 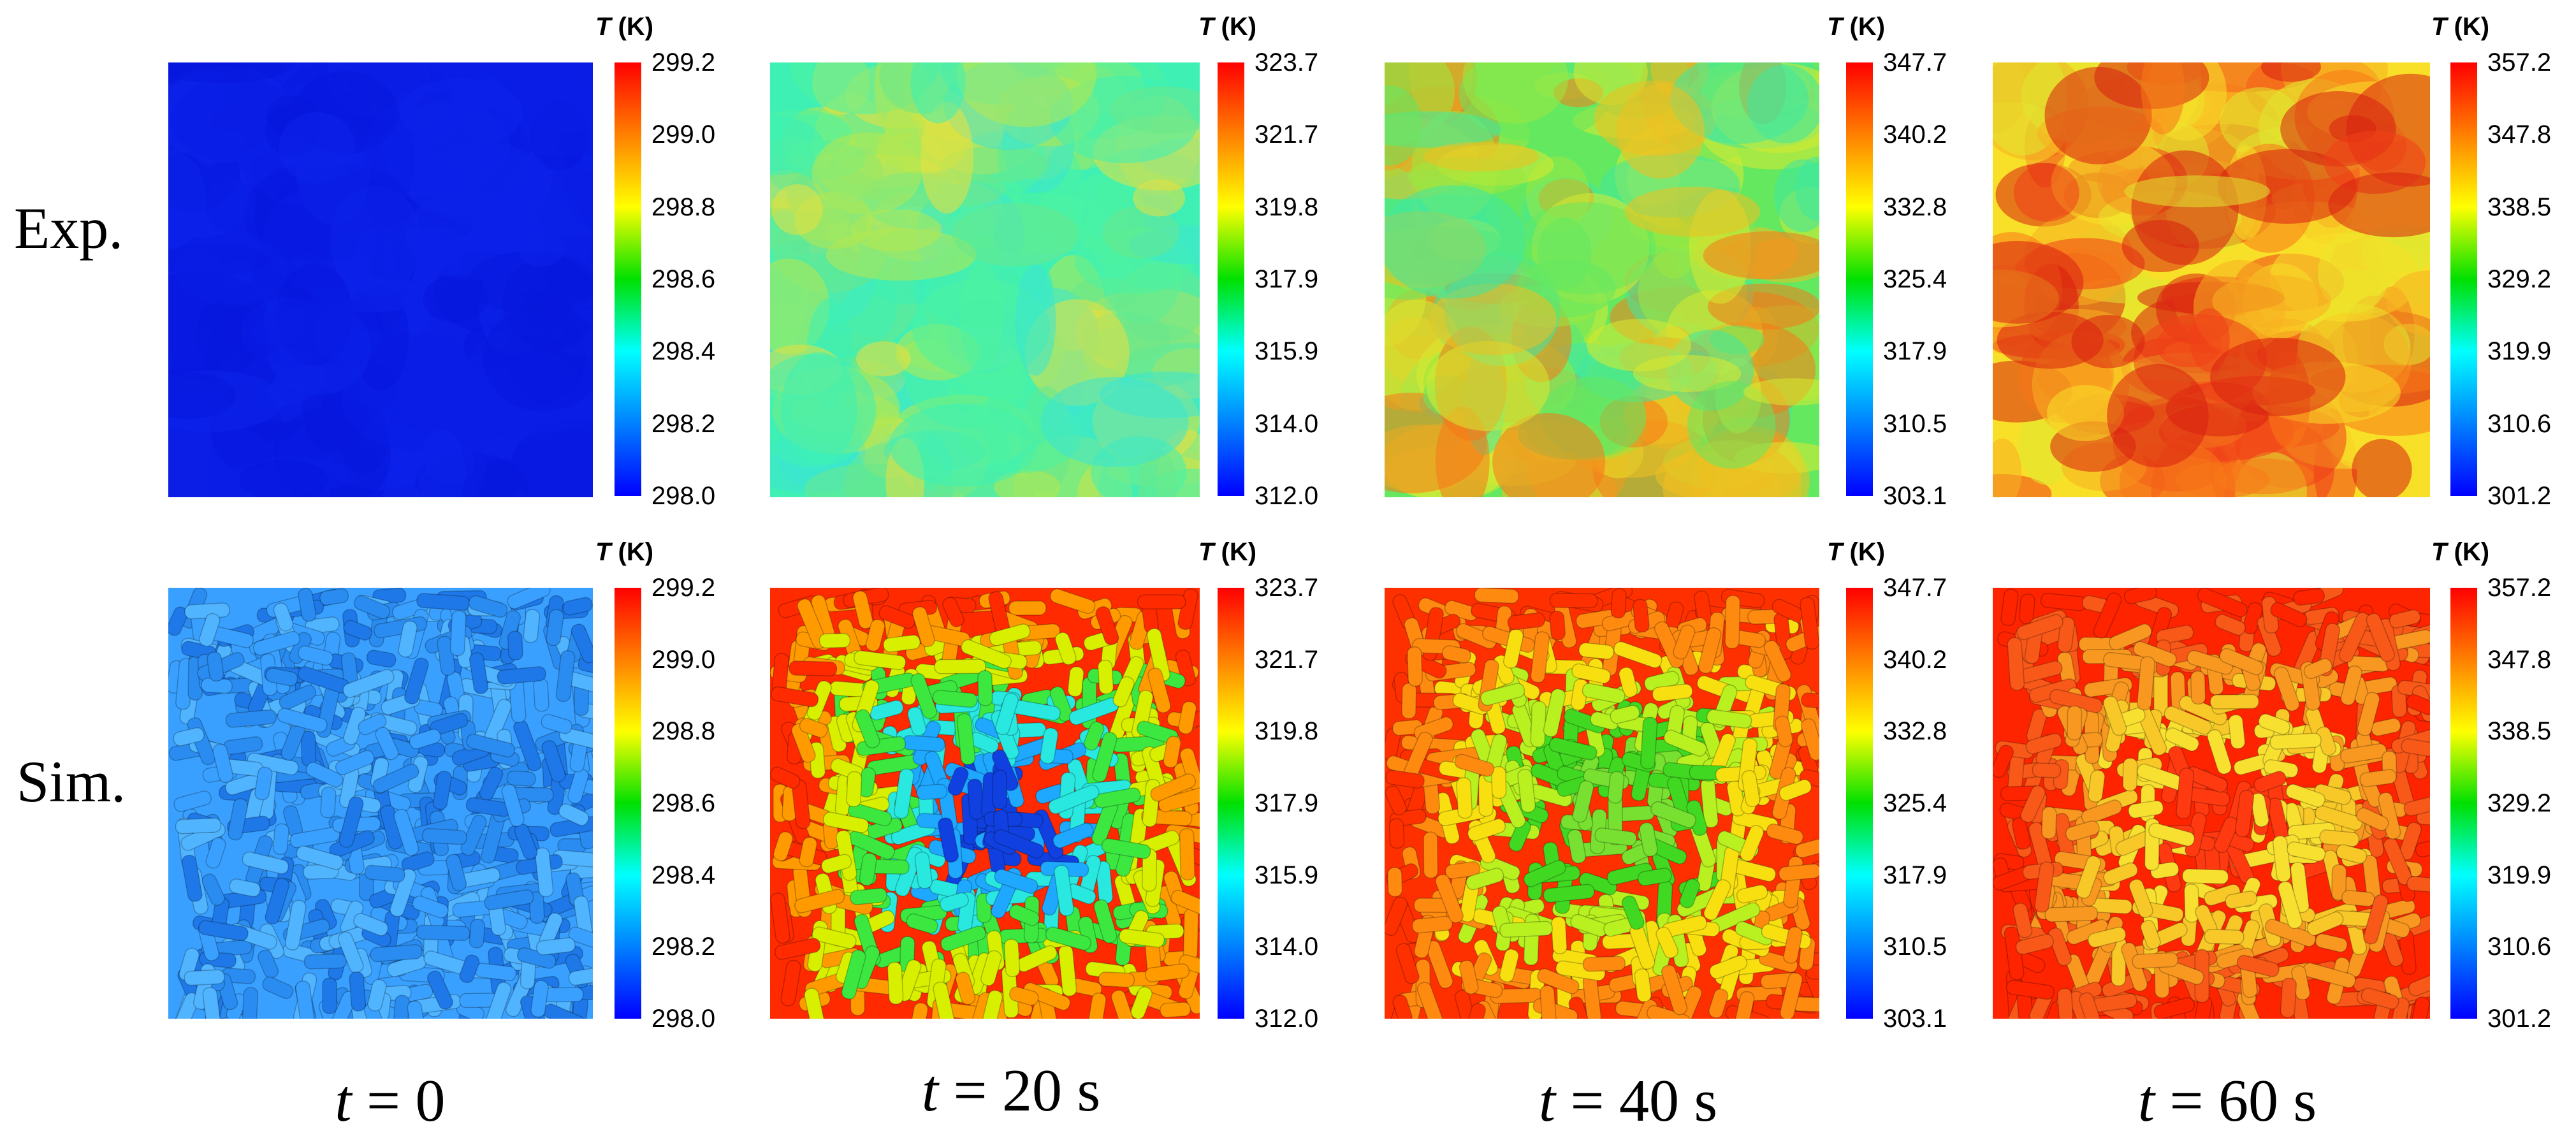 What do you see at coordinates (1011, 1091) in the screenshot?
I see `time-label-20: t = 20 s` at bounding box center [1011, 1091].